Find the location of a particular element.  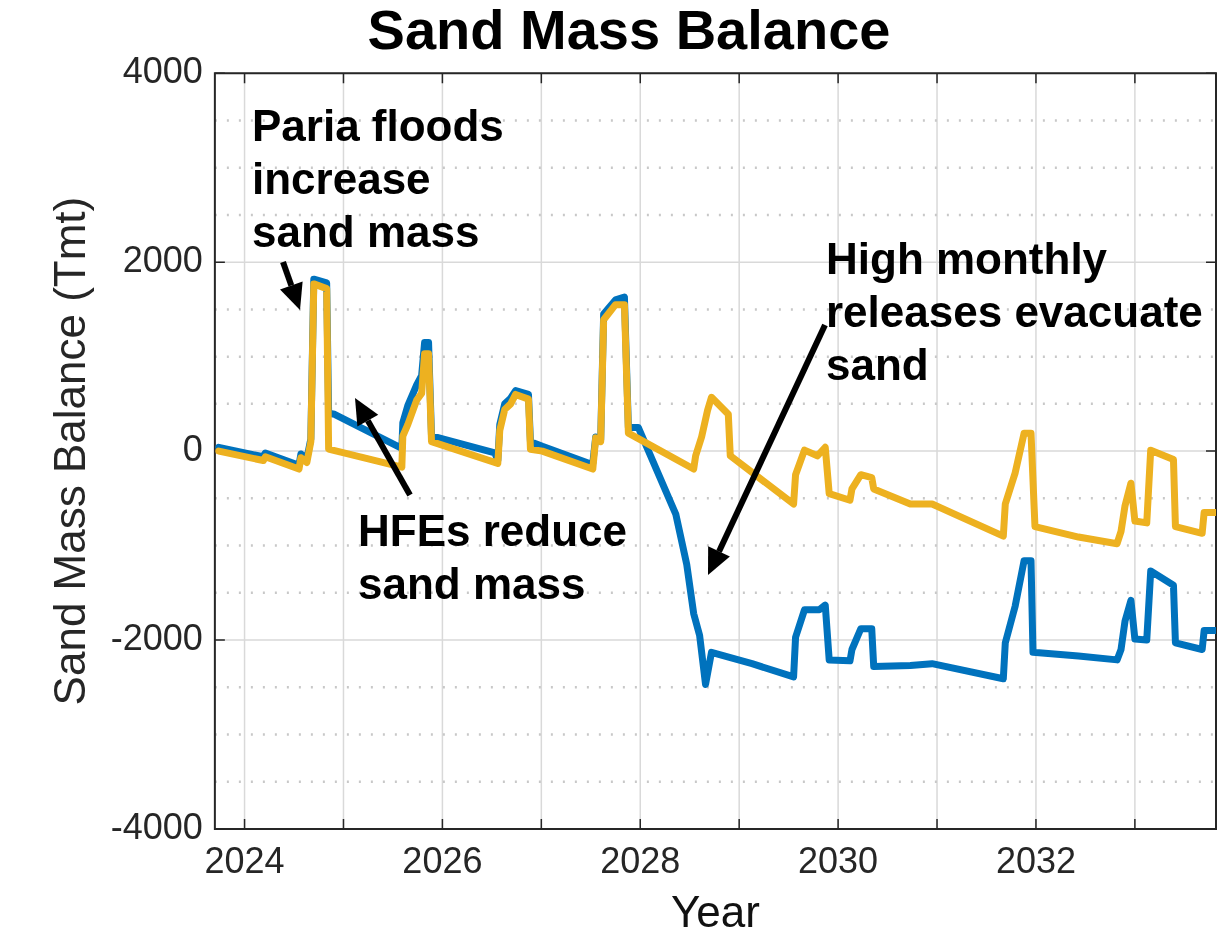

y-tick-label: 4000 is located at coordinates (162, 71).